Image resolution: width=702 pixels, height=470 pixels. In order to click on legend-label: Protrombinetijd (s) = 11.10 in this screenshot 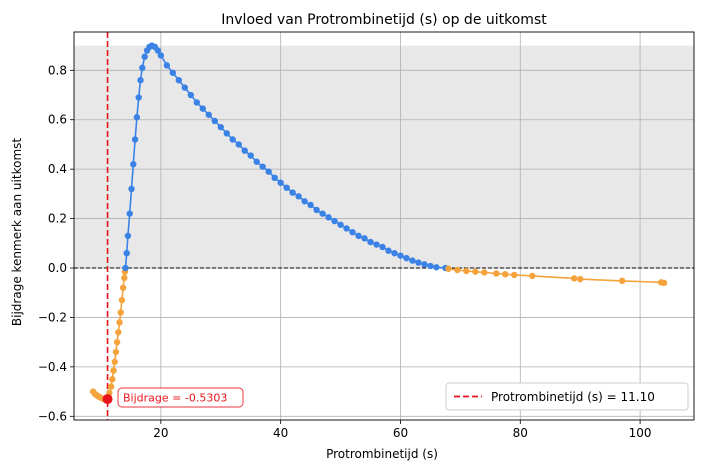, I will do `click(573, 397)`.